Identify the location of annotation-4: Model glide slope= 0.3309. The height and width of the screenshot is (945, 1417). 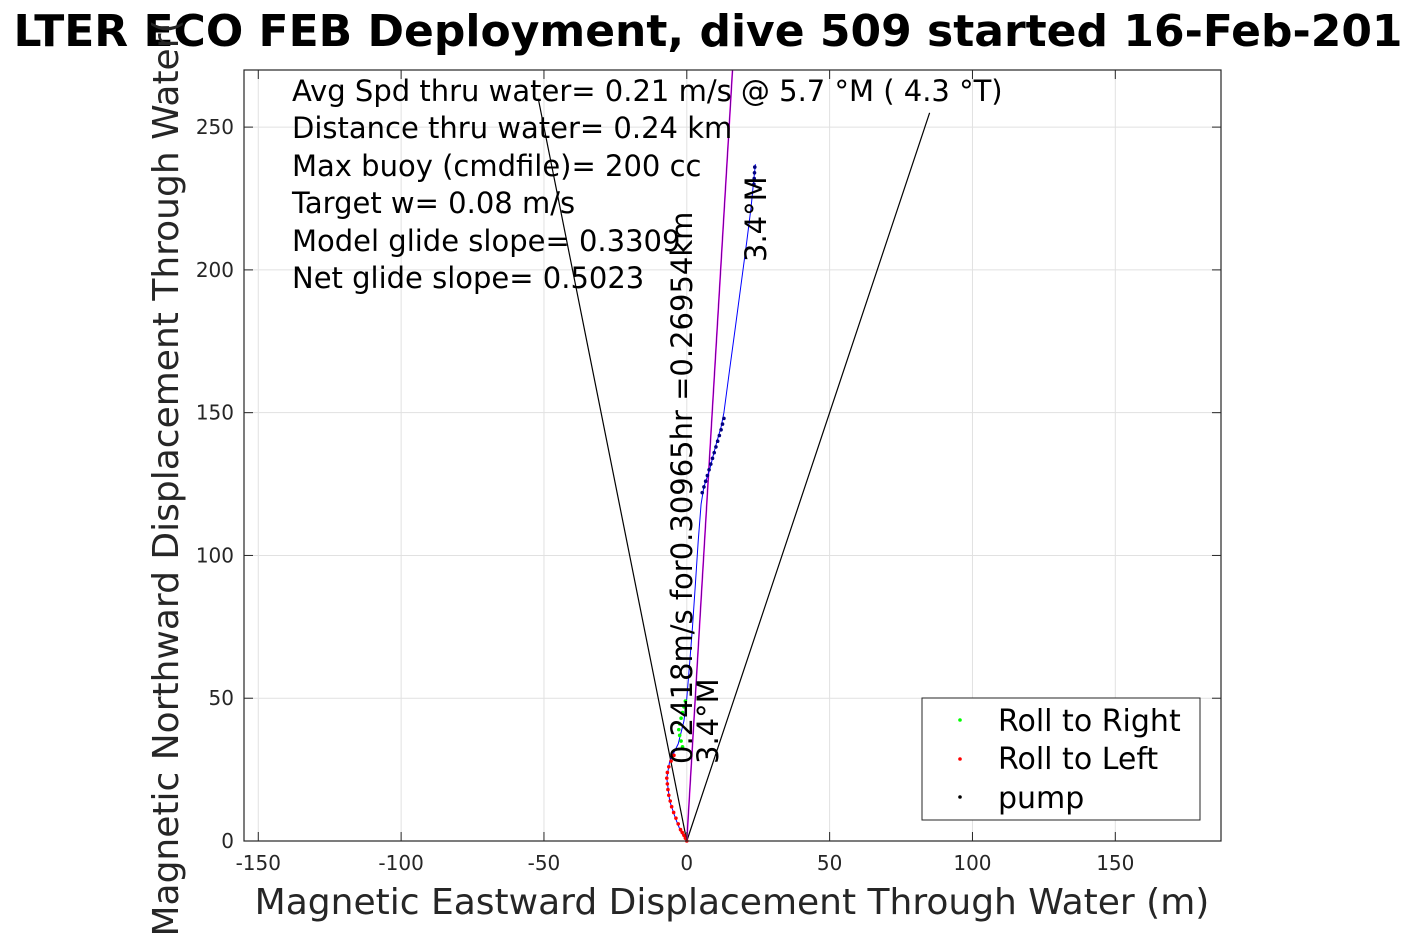
(486, 241).